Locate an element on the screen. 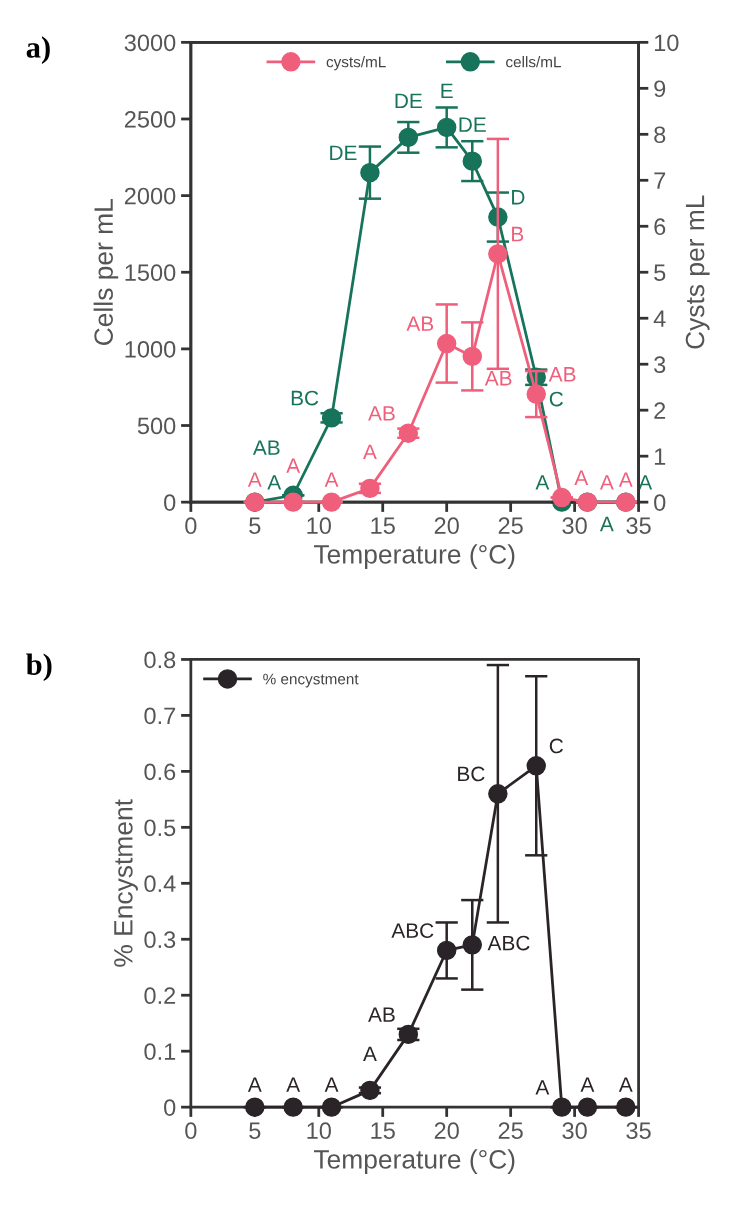  y2-tick-label: 9 is located at coordinates (660, 89).